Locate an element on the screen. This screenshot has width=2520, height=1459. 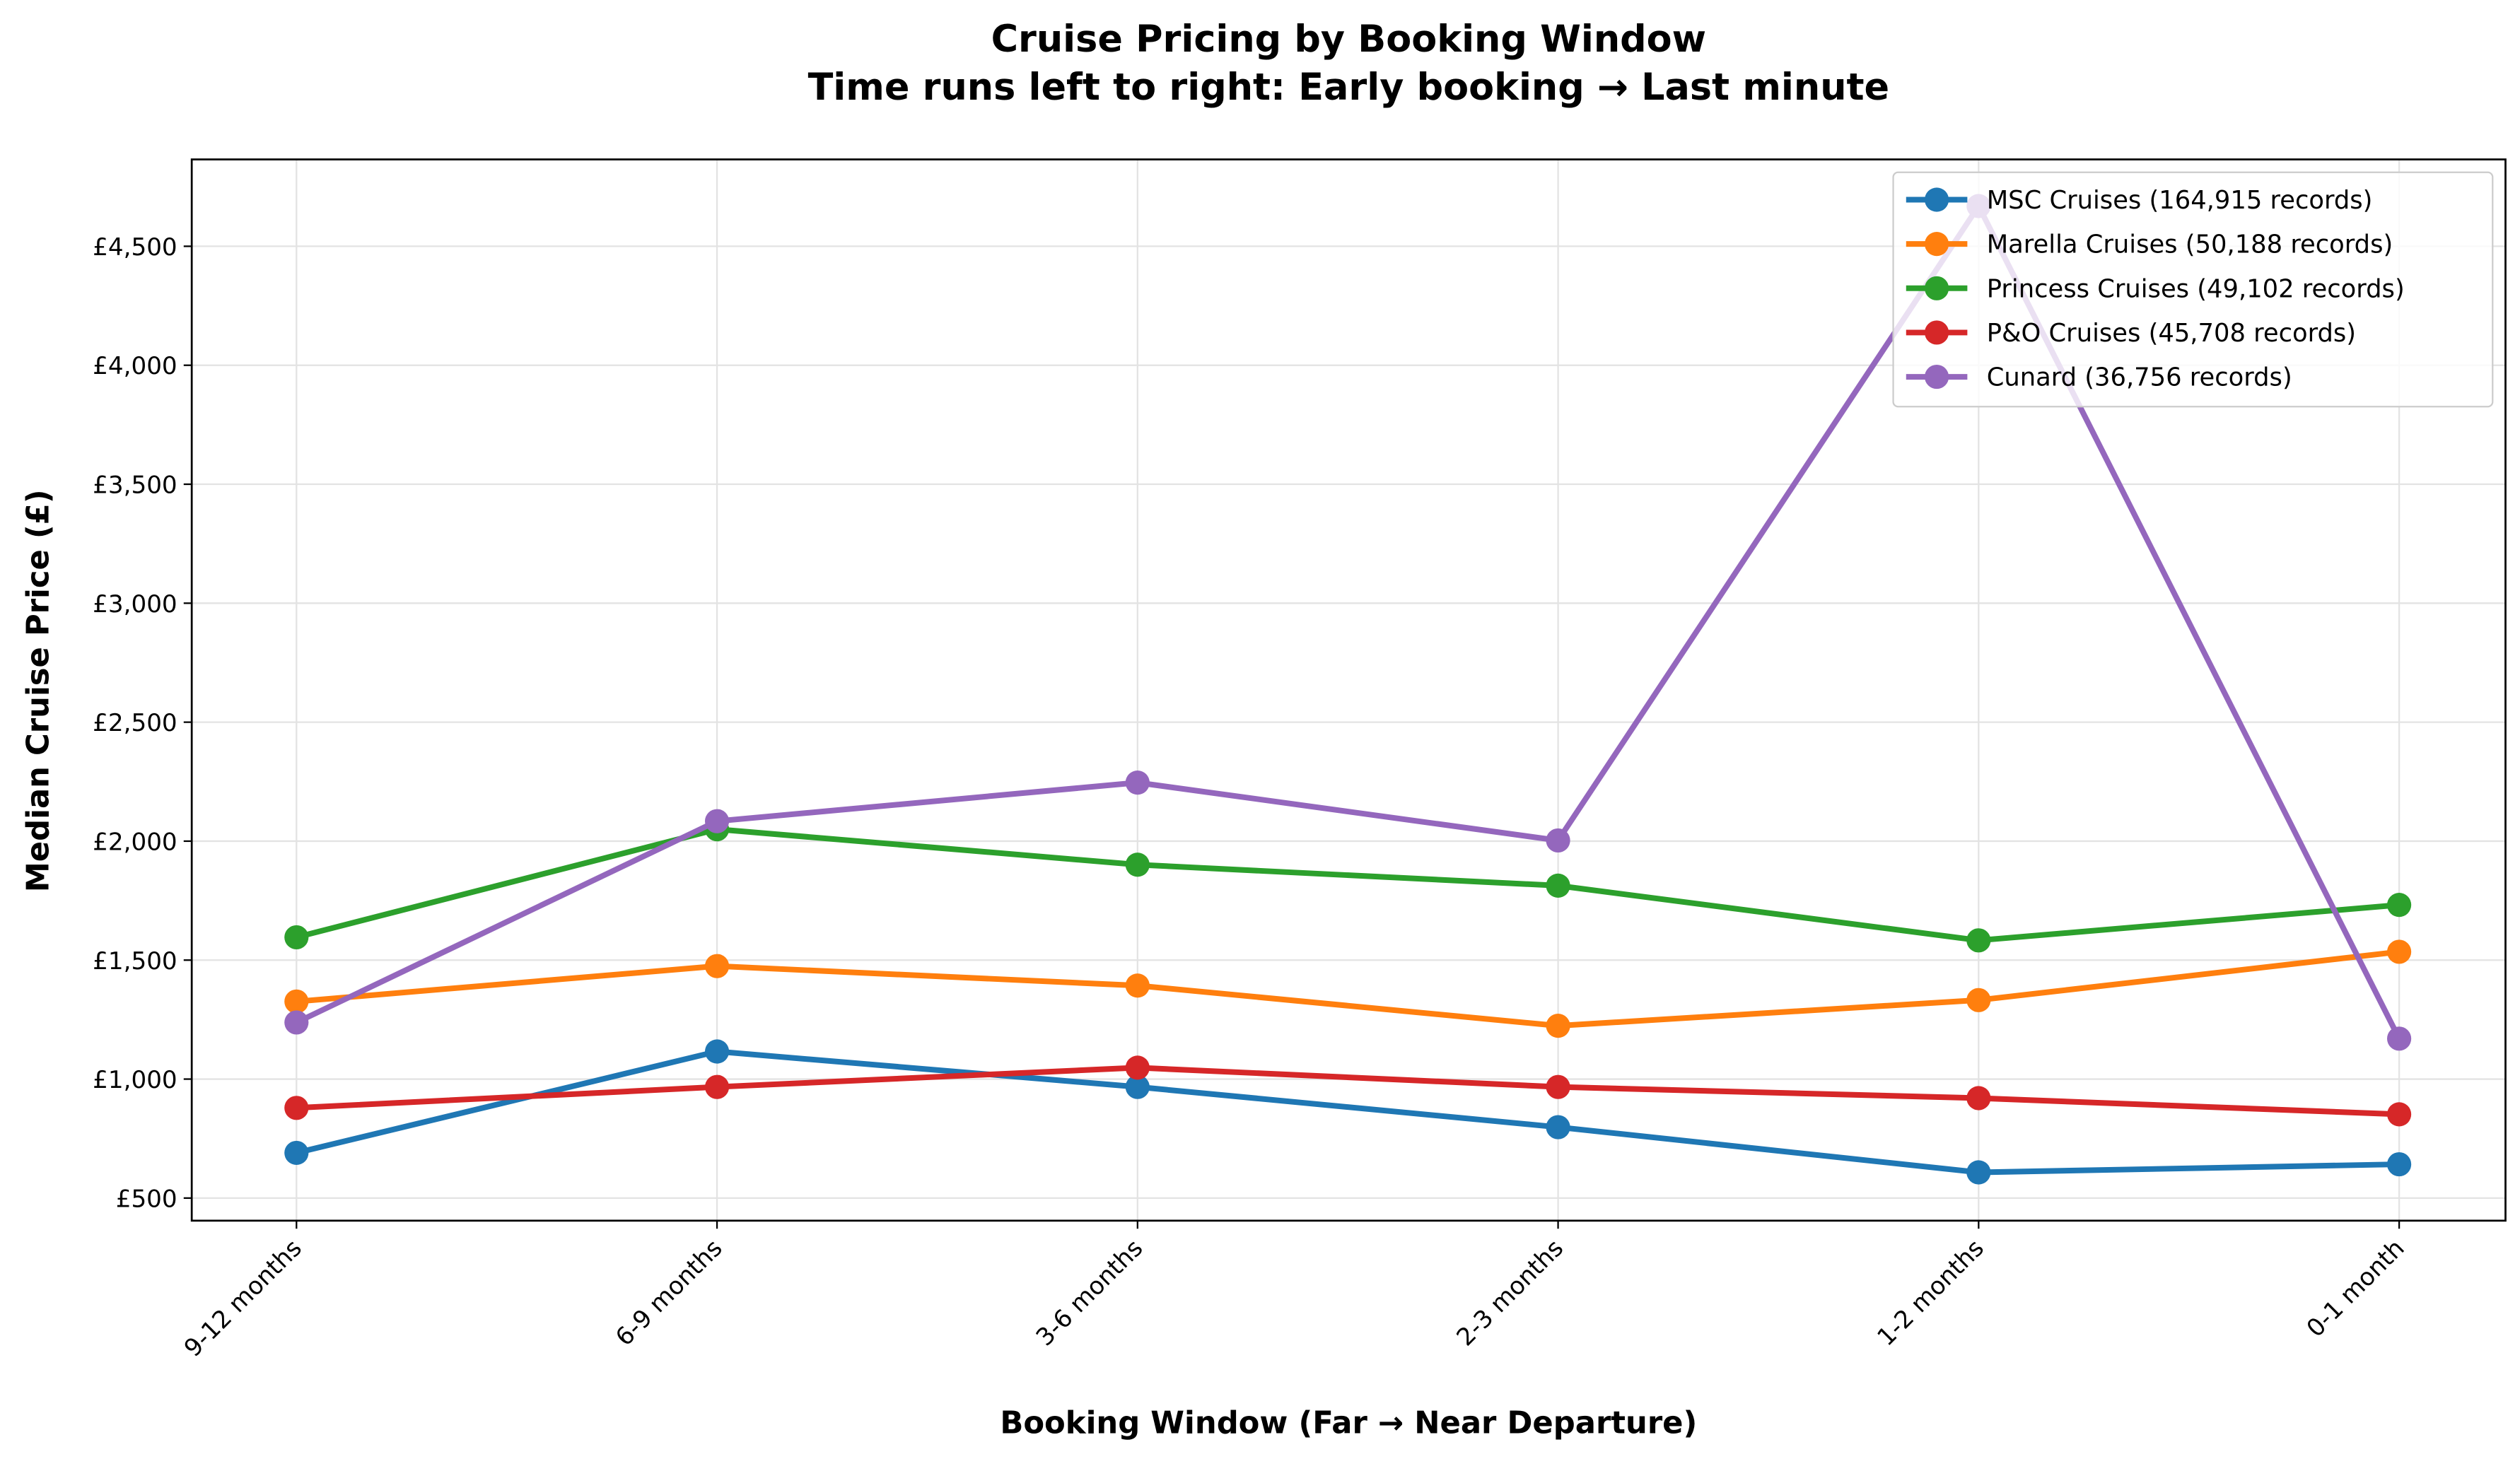
y-tick-label: £4,500 is located at coordinates (135, 248).